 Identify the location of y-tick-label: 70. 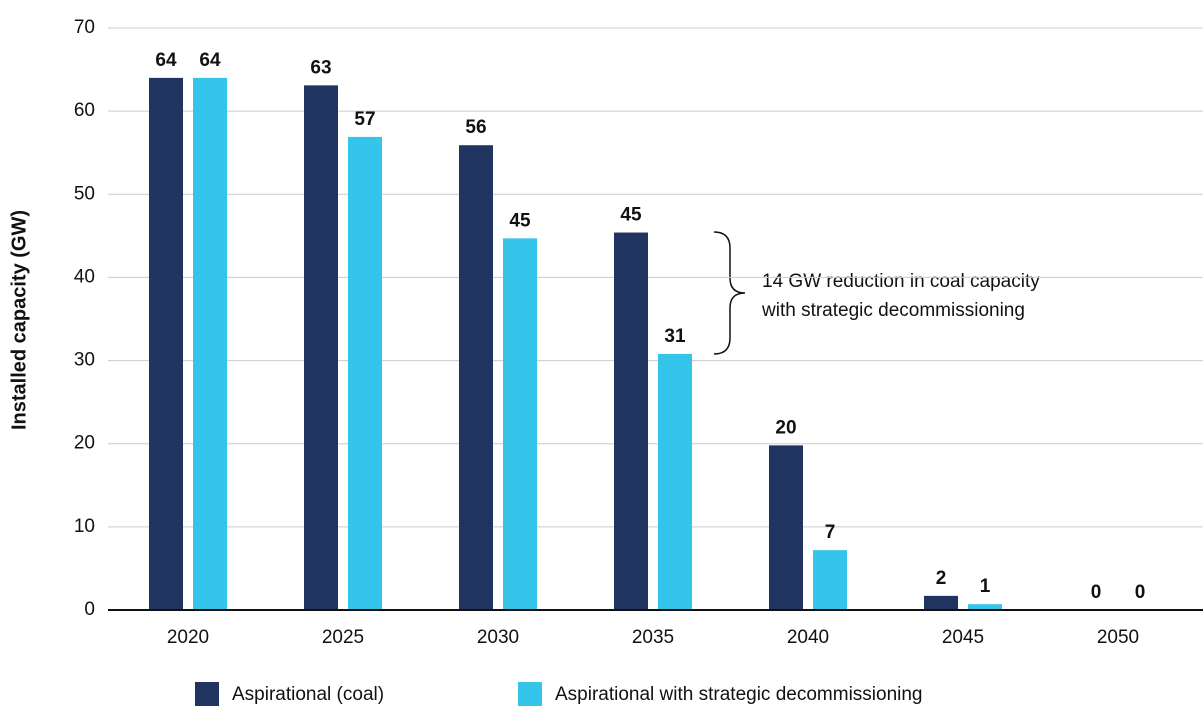
(84, 27).